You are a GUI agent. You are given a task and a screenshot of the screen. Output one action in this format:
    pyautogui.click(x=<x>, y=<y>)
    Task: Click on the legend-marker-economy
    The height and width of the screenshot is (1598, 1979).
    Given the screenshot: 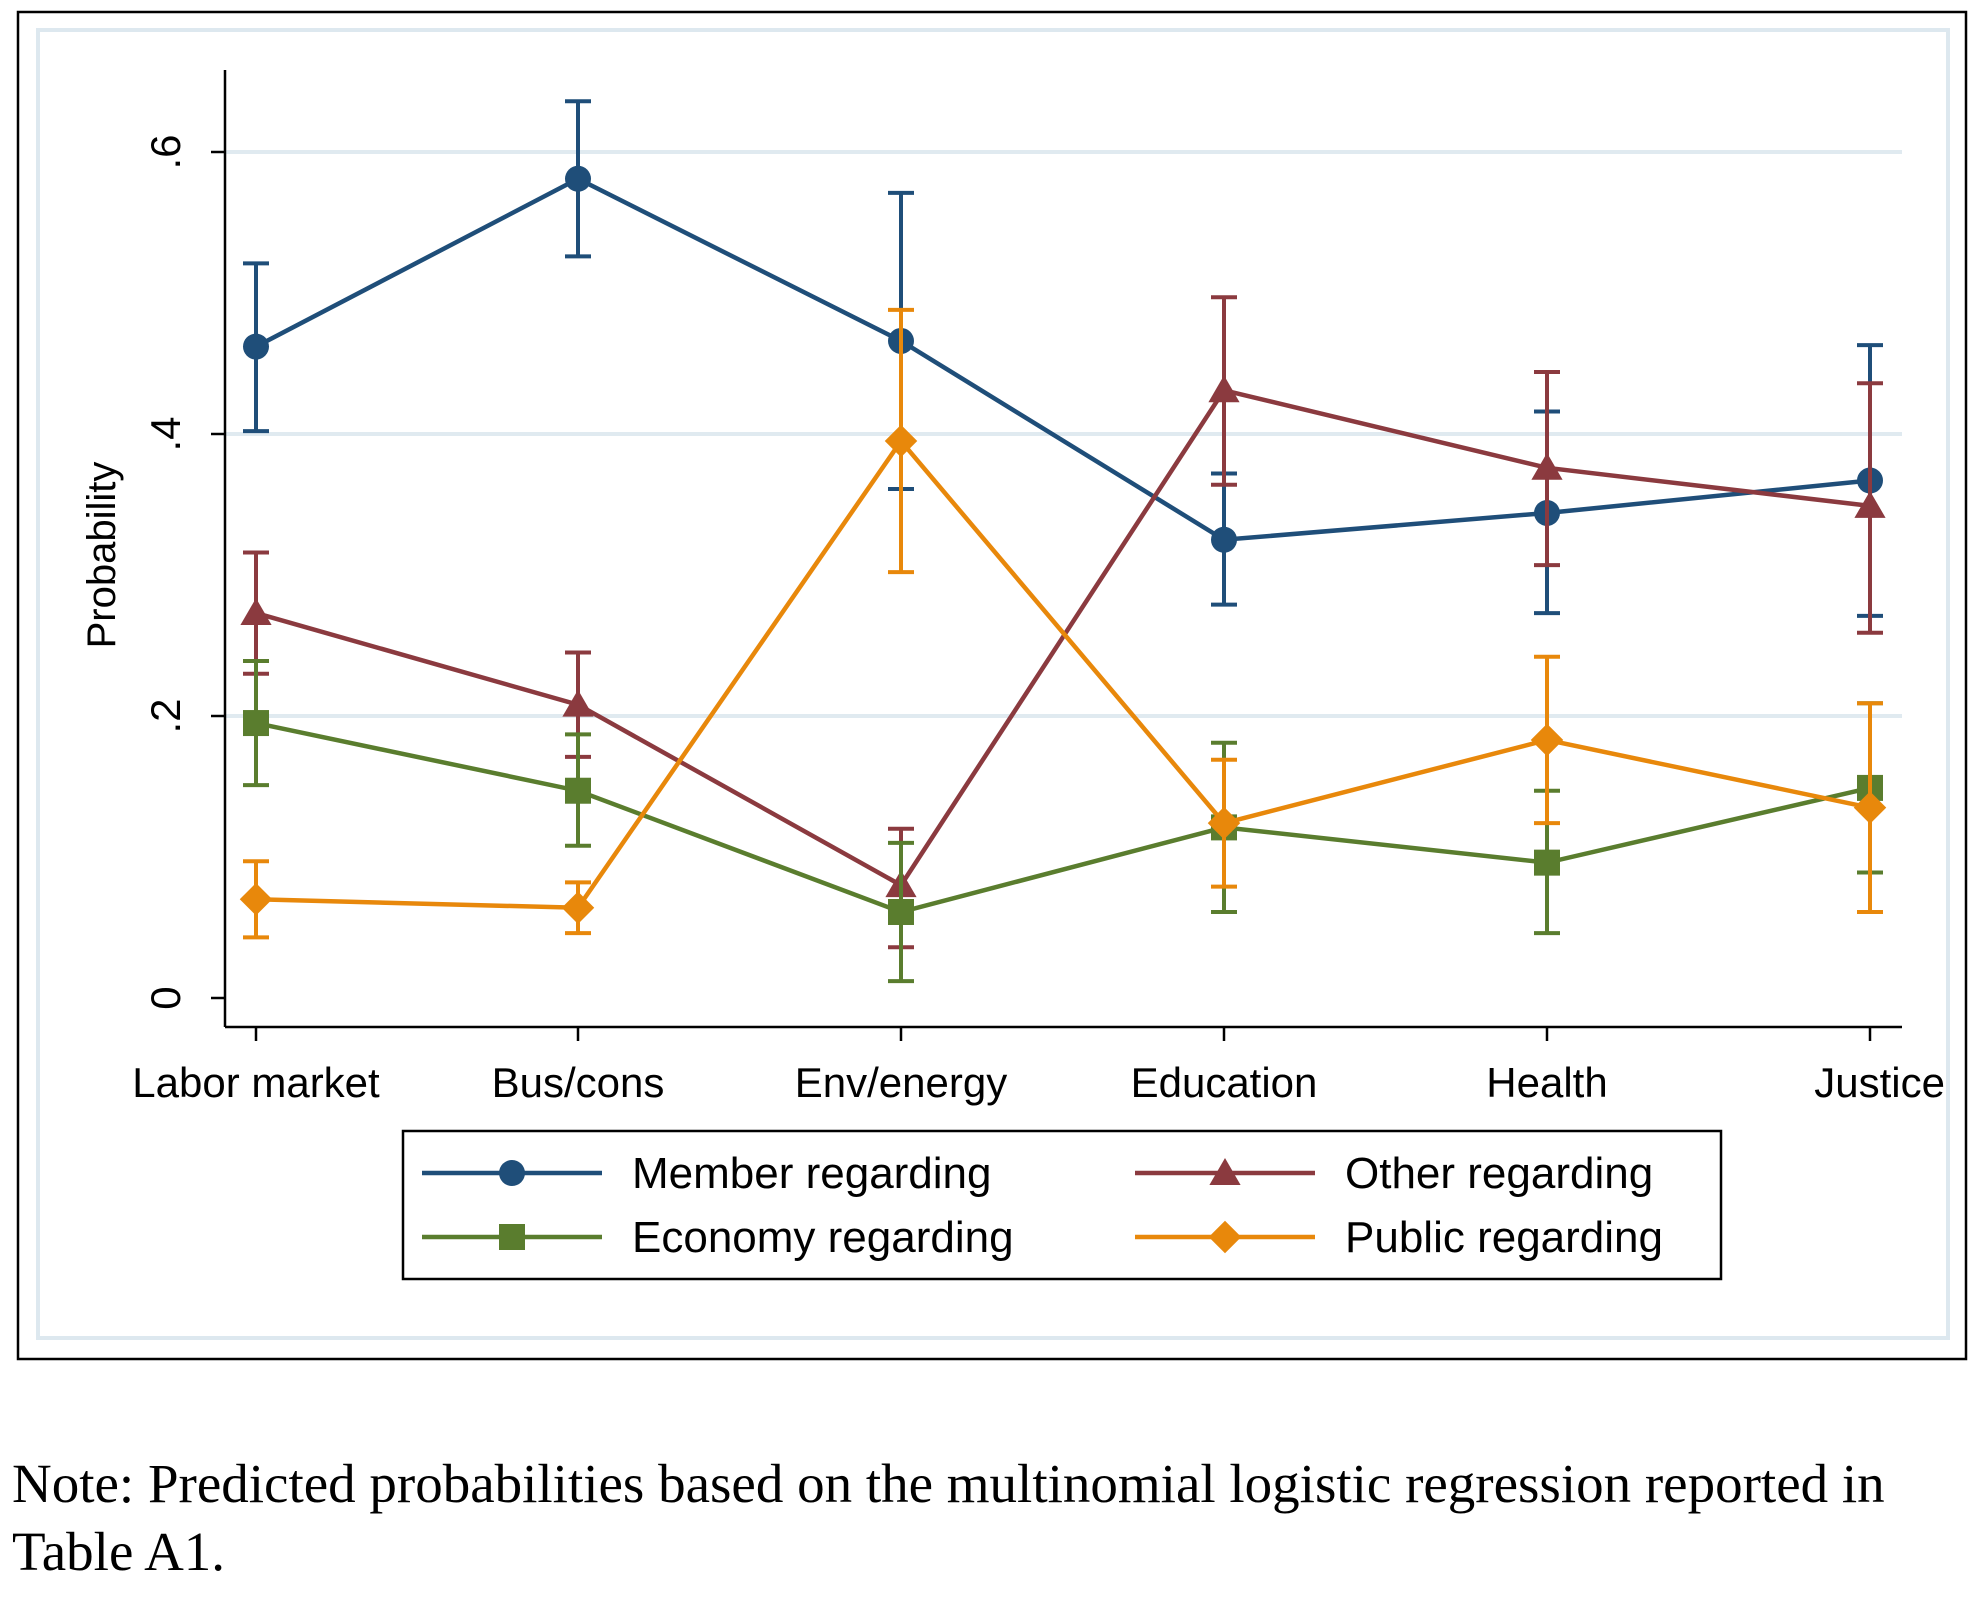 What is the action you would take?
    pyautogui.click(x=512, y=1237)
    